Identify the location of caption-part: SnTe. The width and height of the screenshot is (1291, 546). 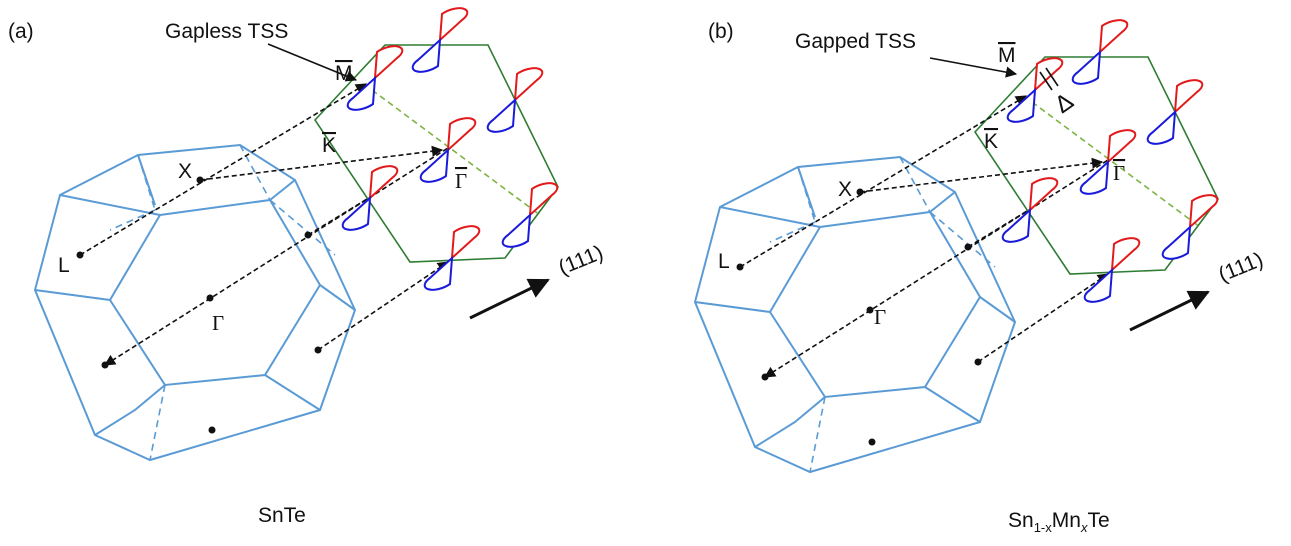
(282, 515).